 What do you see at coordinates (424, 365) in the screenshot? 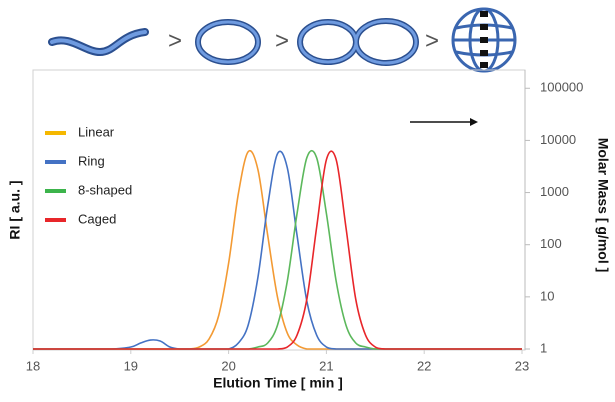
I see `x-tick-label: 22` at bounding box center [424, 365].